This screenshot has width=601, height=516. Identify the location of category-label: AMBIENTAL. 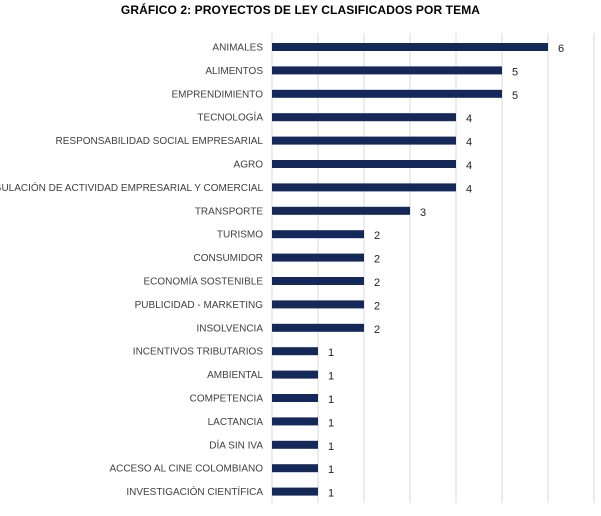
(235, 375).